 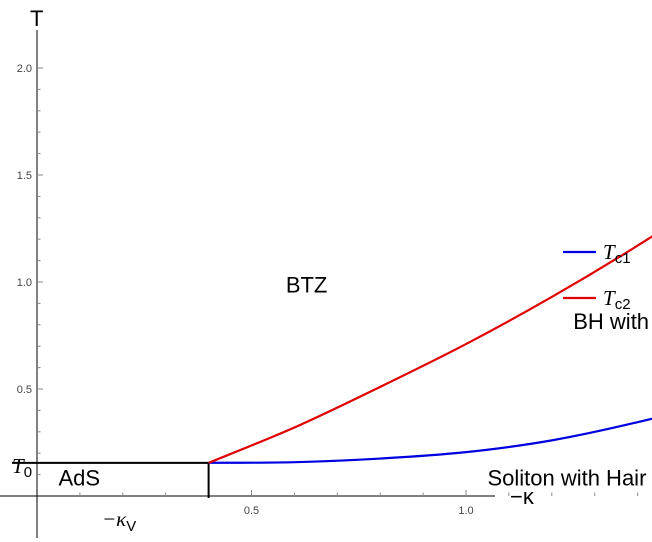 I want to click on legend-label-sub: c2, so click(x=623, y=304).